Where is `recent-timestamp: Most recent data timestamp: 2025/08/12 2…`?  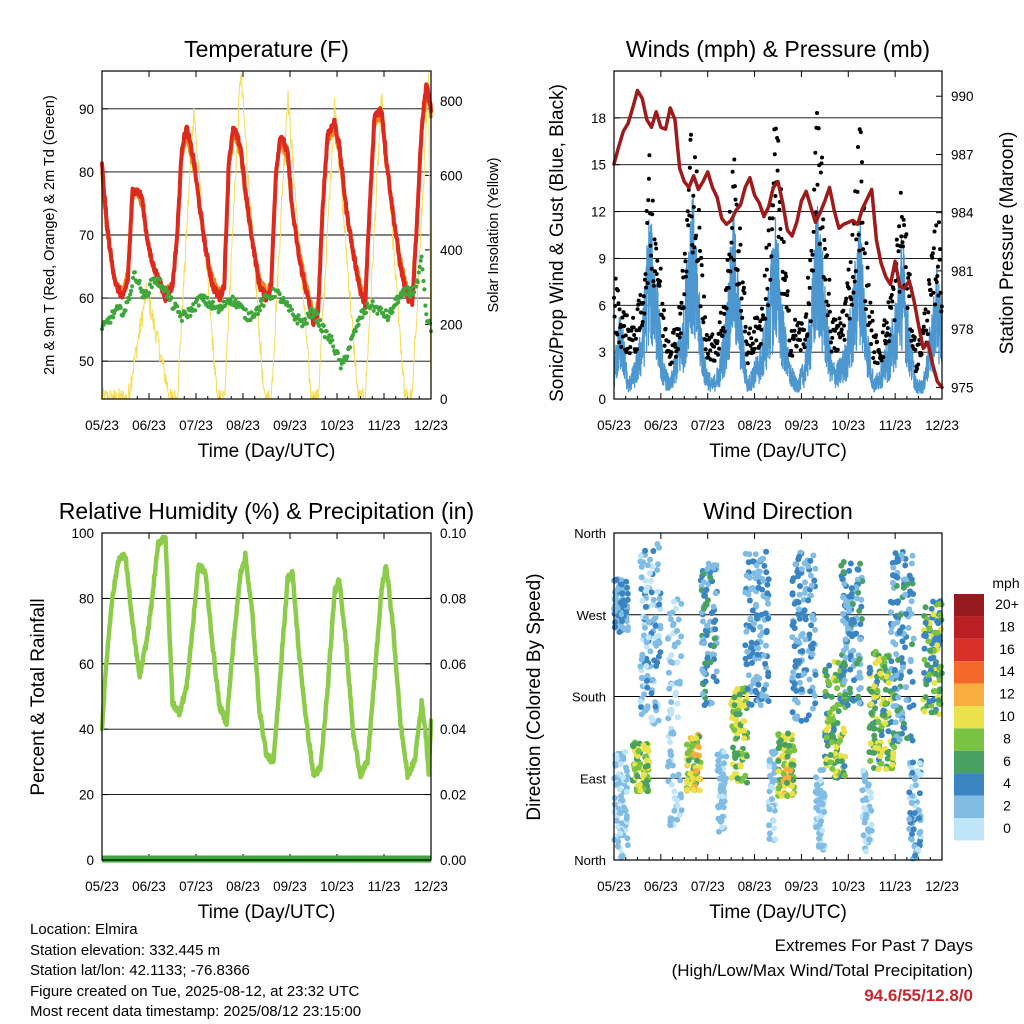 recent-timestamp: Most recent data timestamp: 2025/08/12 2… is located at coordinates (196, 1011).